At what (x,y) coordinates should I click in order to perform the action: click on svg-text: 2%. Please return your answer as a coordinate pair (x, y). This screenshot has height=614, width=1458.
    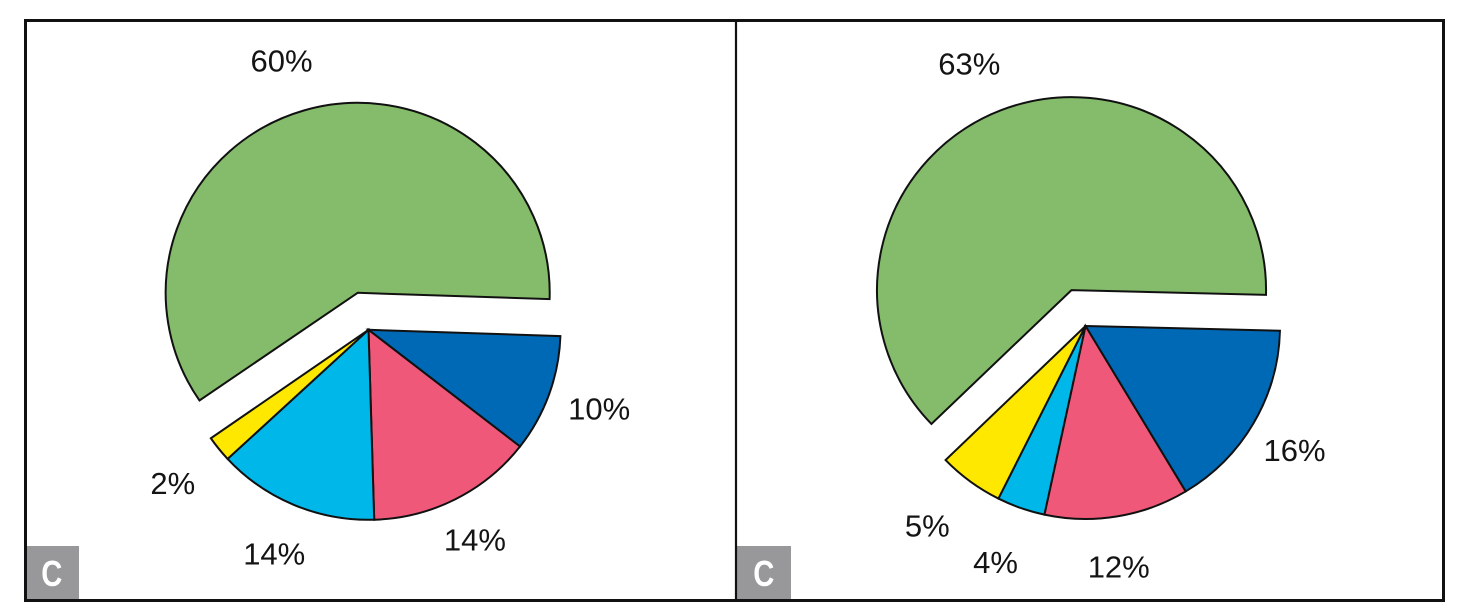
    Looking at the image, I should click on (172, 483).